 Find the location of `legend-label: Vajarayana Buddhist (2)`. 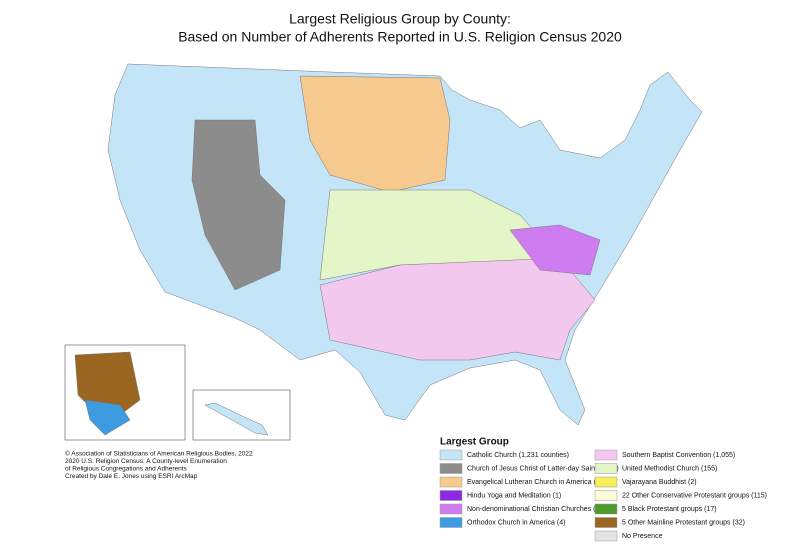

legend-label: Vajarayana Buddhist (2) is located at coordinates (659, 482).